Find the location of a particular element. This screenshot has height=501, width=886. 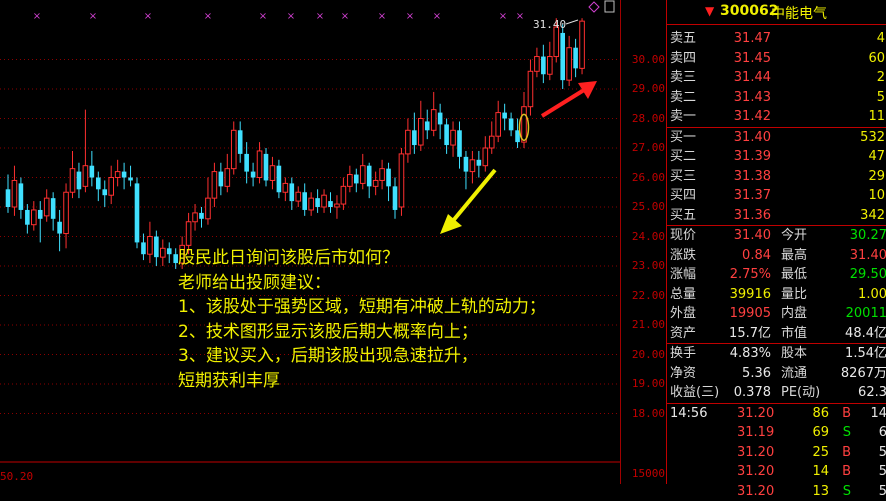

finance-value: 62.3 is located at coordinates (872, 393).